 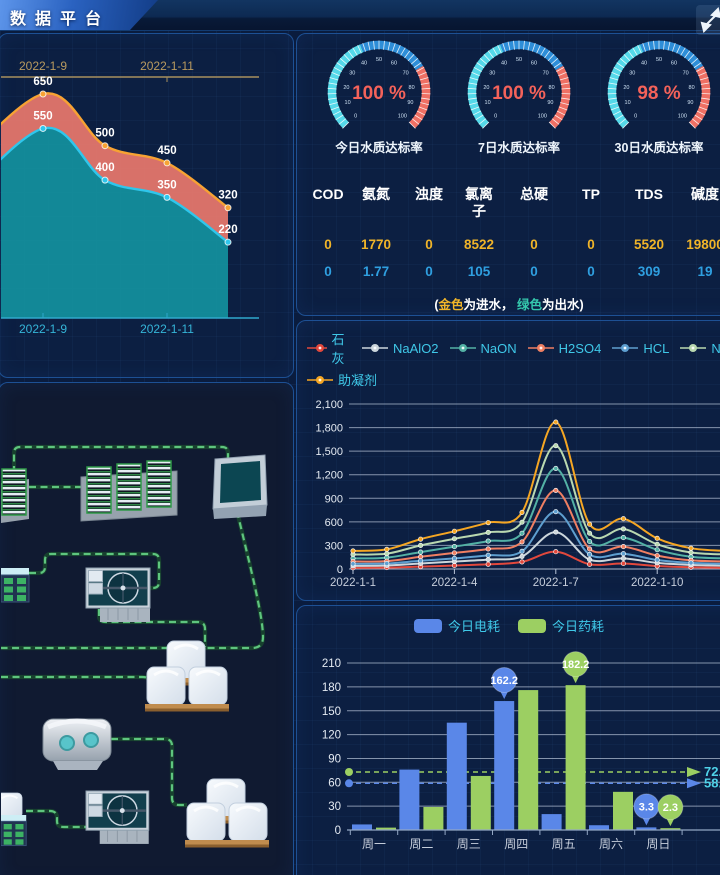 I want to click on legend-item-NaAlO2: NaAlO2, so click(x=400, y=348).